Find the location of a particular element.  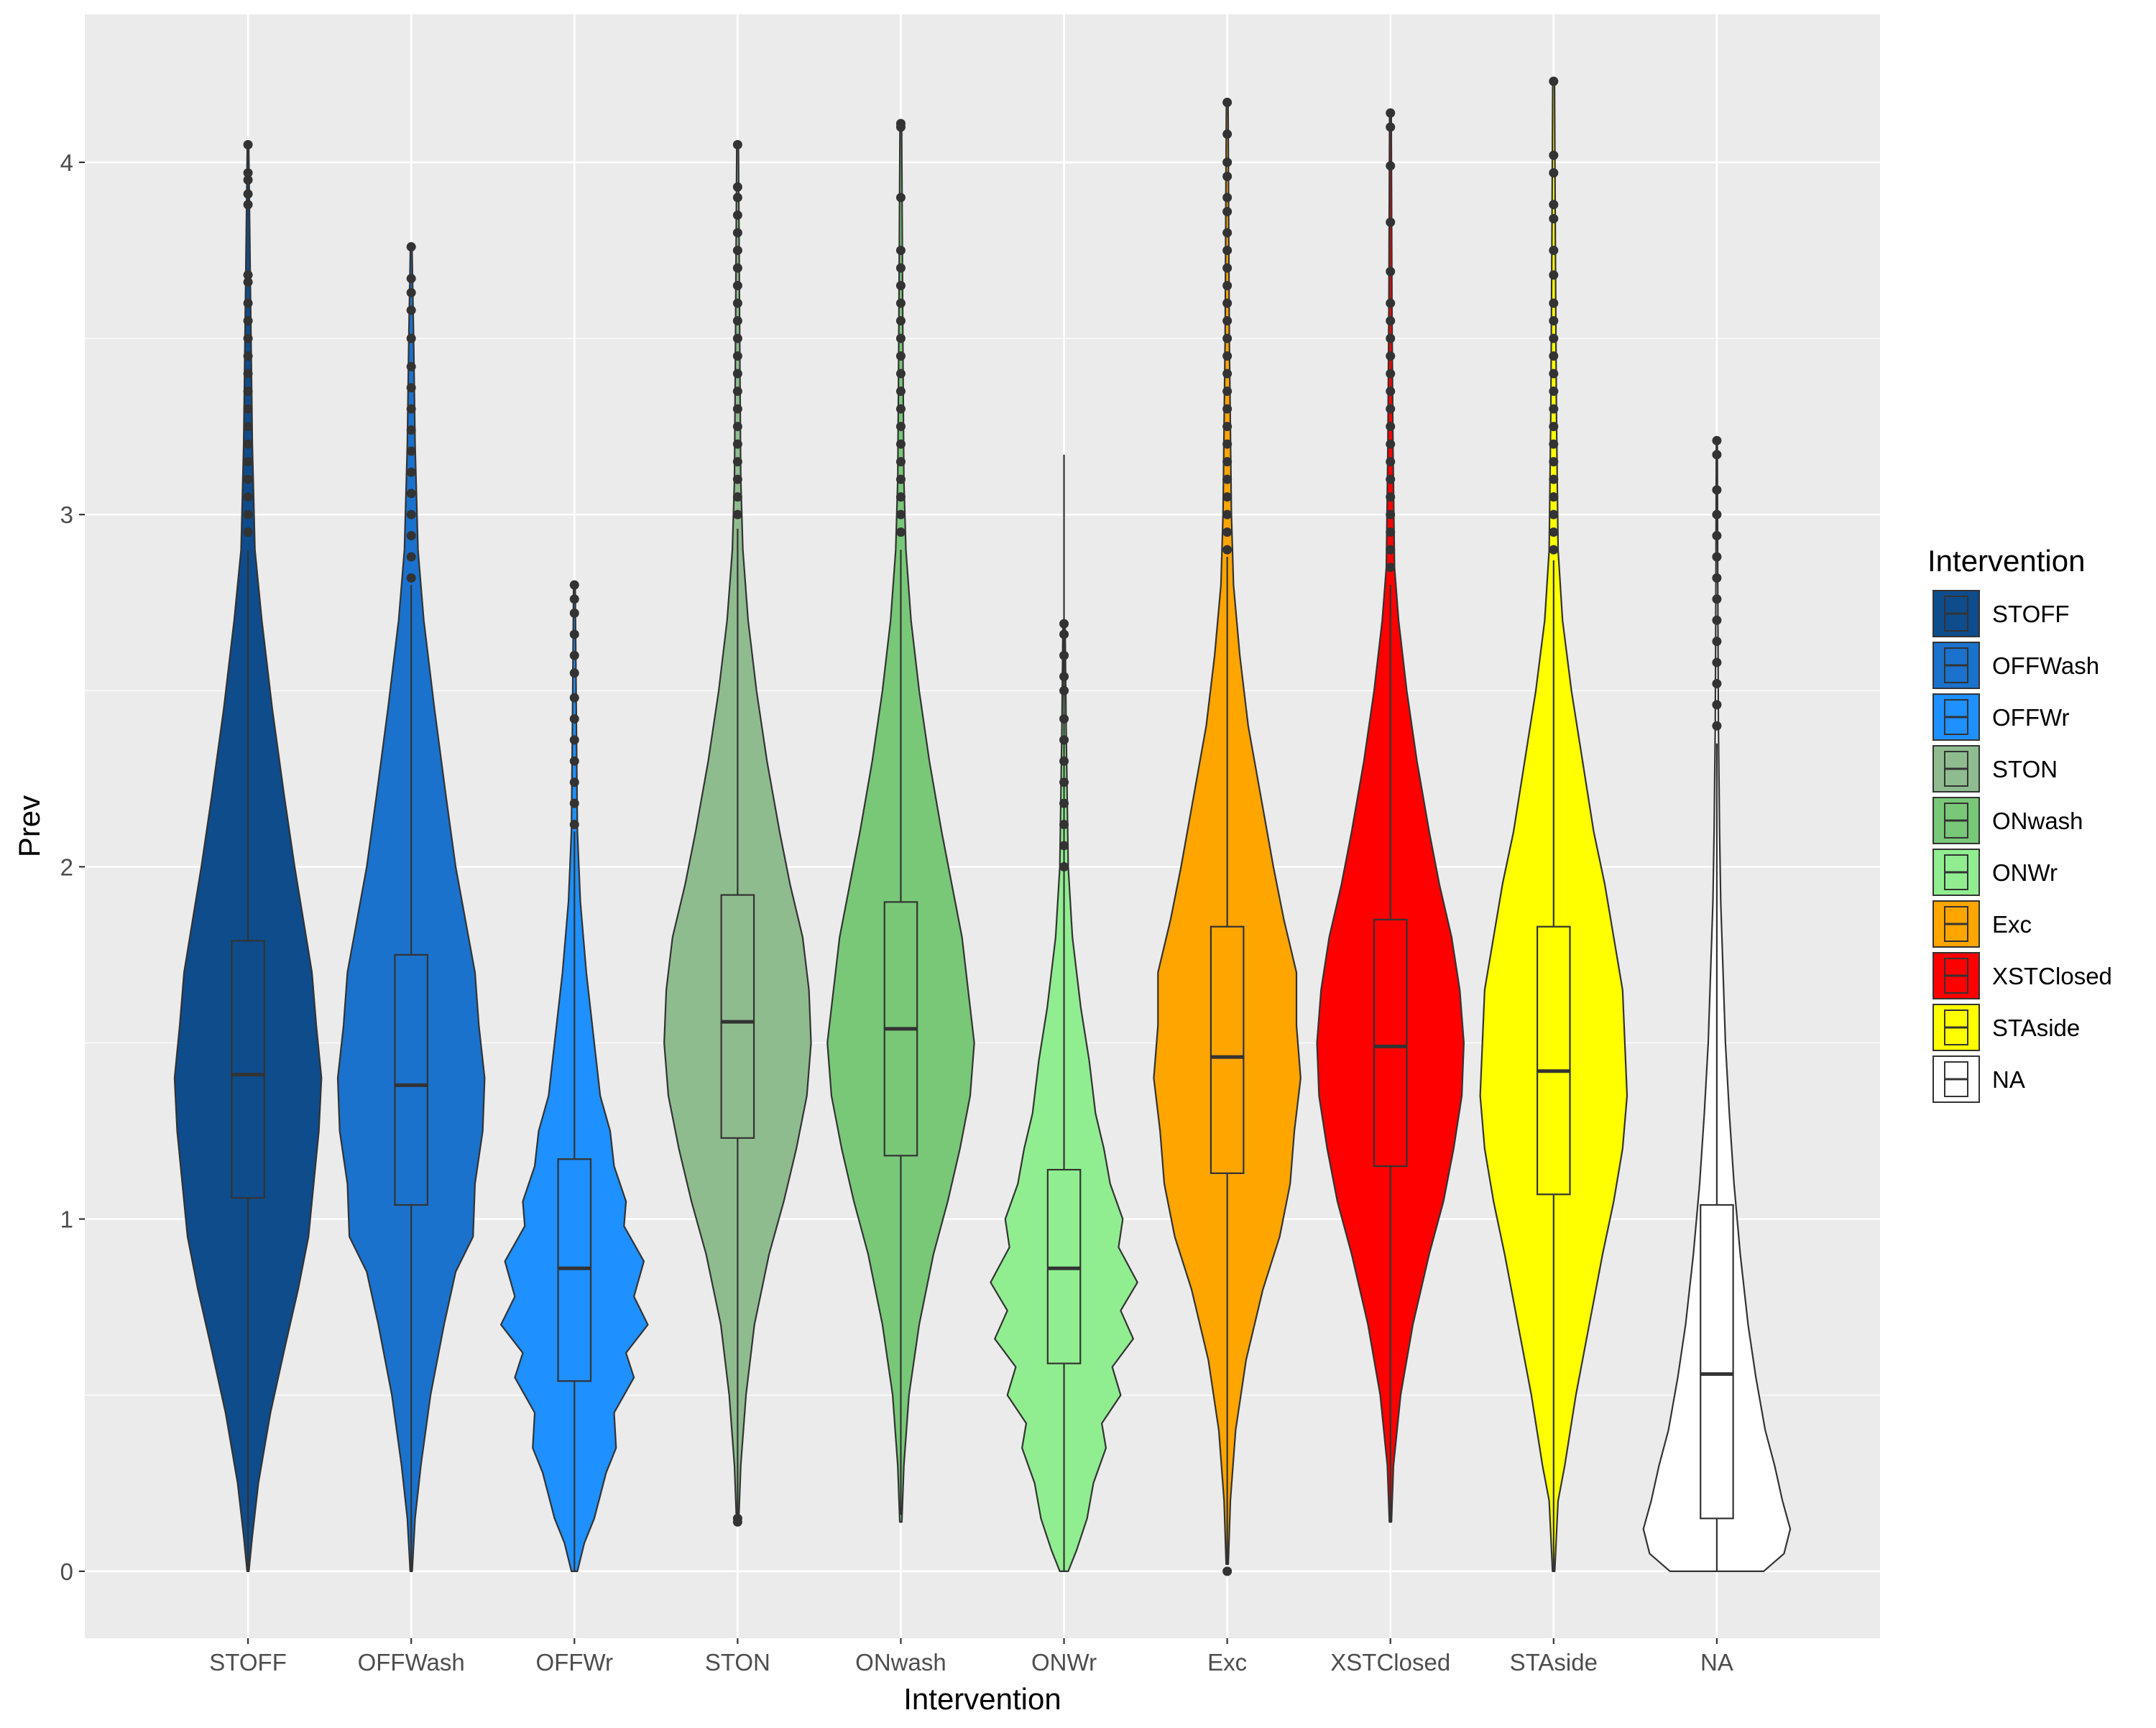

x-tick-label: NA is located at coordinates (1717, 1662).